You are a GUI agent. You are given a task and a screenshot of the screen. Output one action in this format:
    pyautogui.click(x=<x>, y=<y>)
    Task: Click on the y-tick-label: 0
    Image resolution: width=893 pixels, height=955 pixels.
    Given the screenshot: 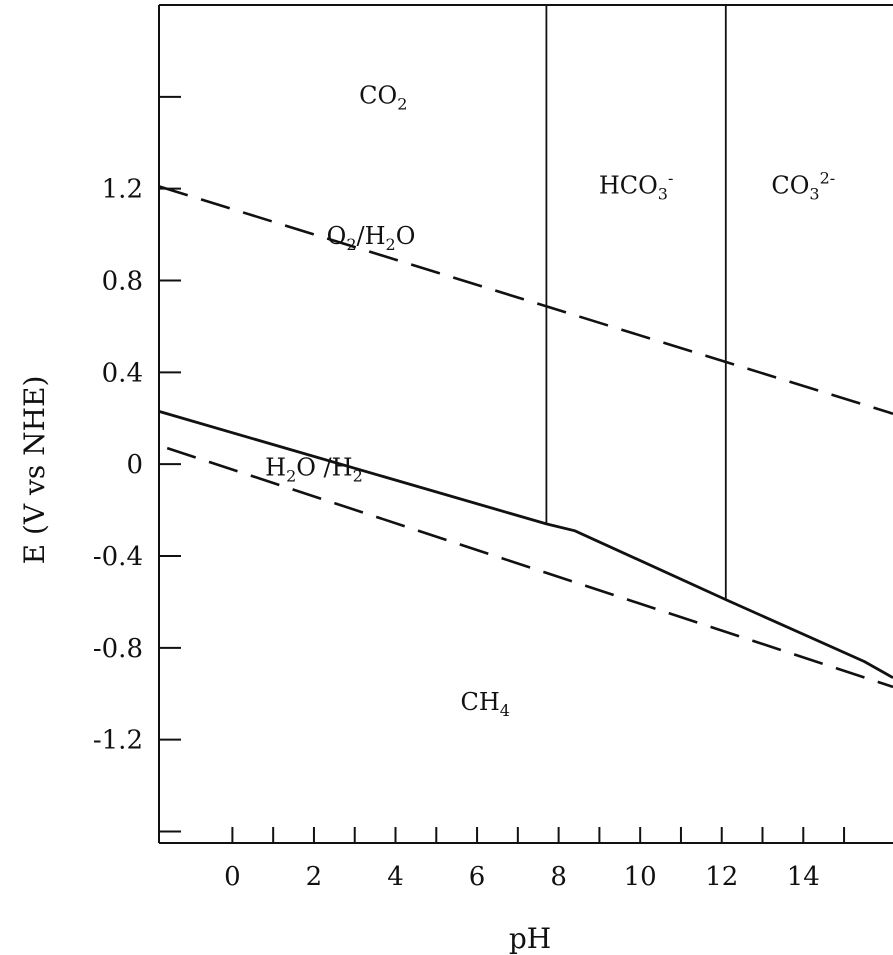 What is the action you would take?
    pyautogui.click(x=134, y=465)
    